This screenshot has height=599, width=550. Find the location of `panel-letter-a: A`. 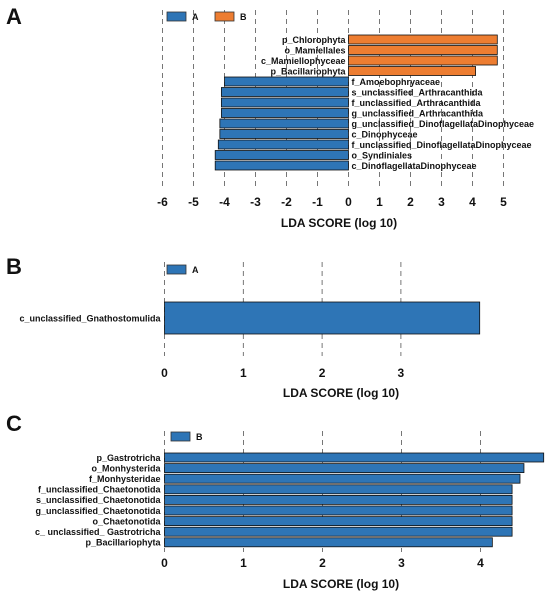

panel-letter-a: A is located at coordinates (14, 16).